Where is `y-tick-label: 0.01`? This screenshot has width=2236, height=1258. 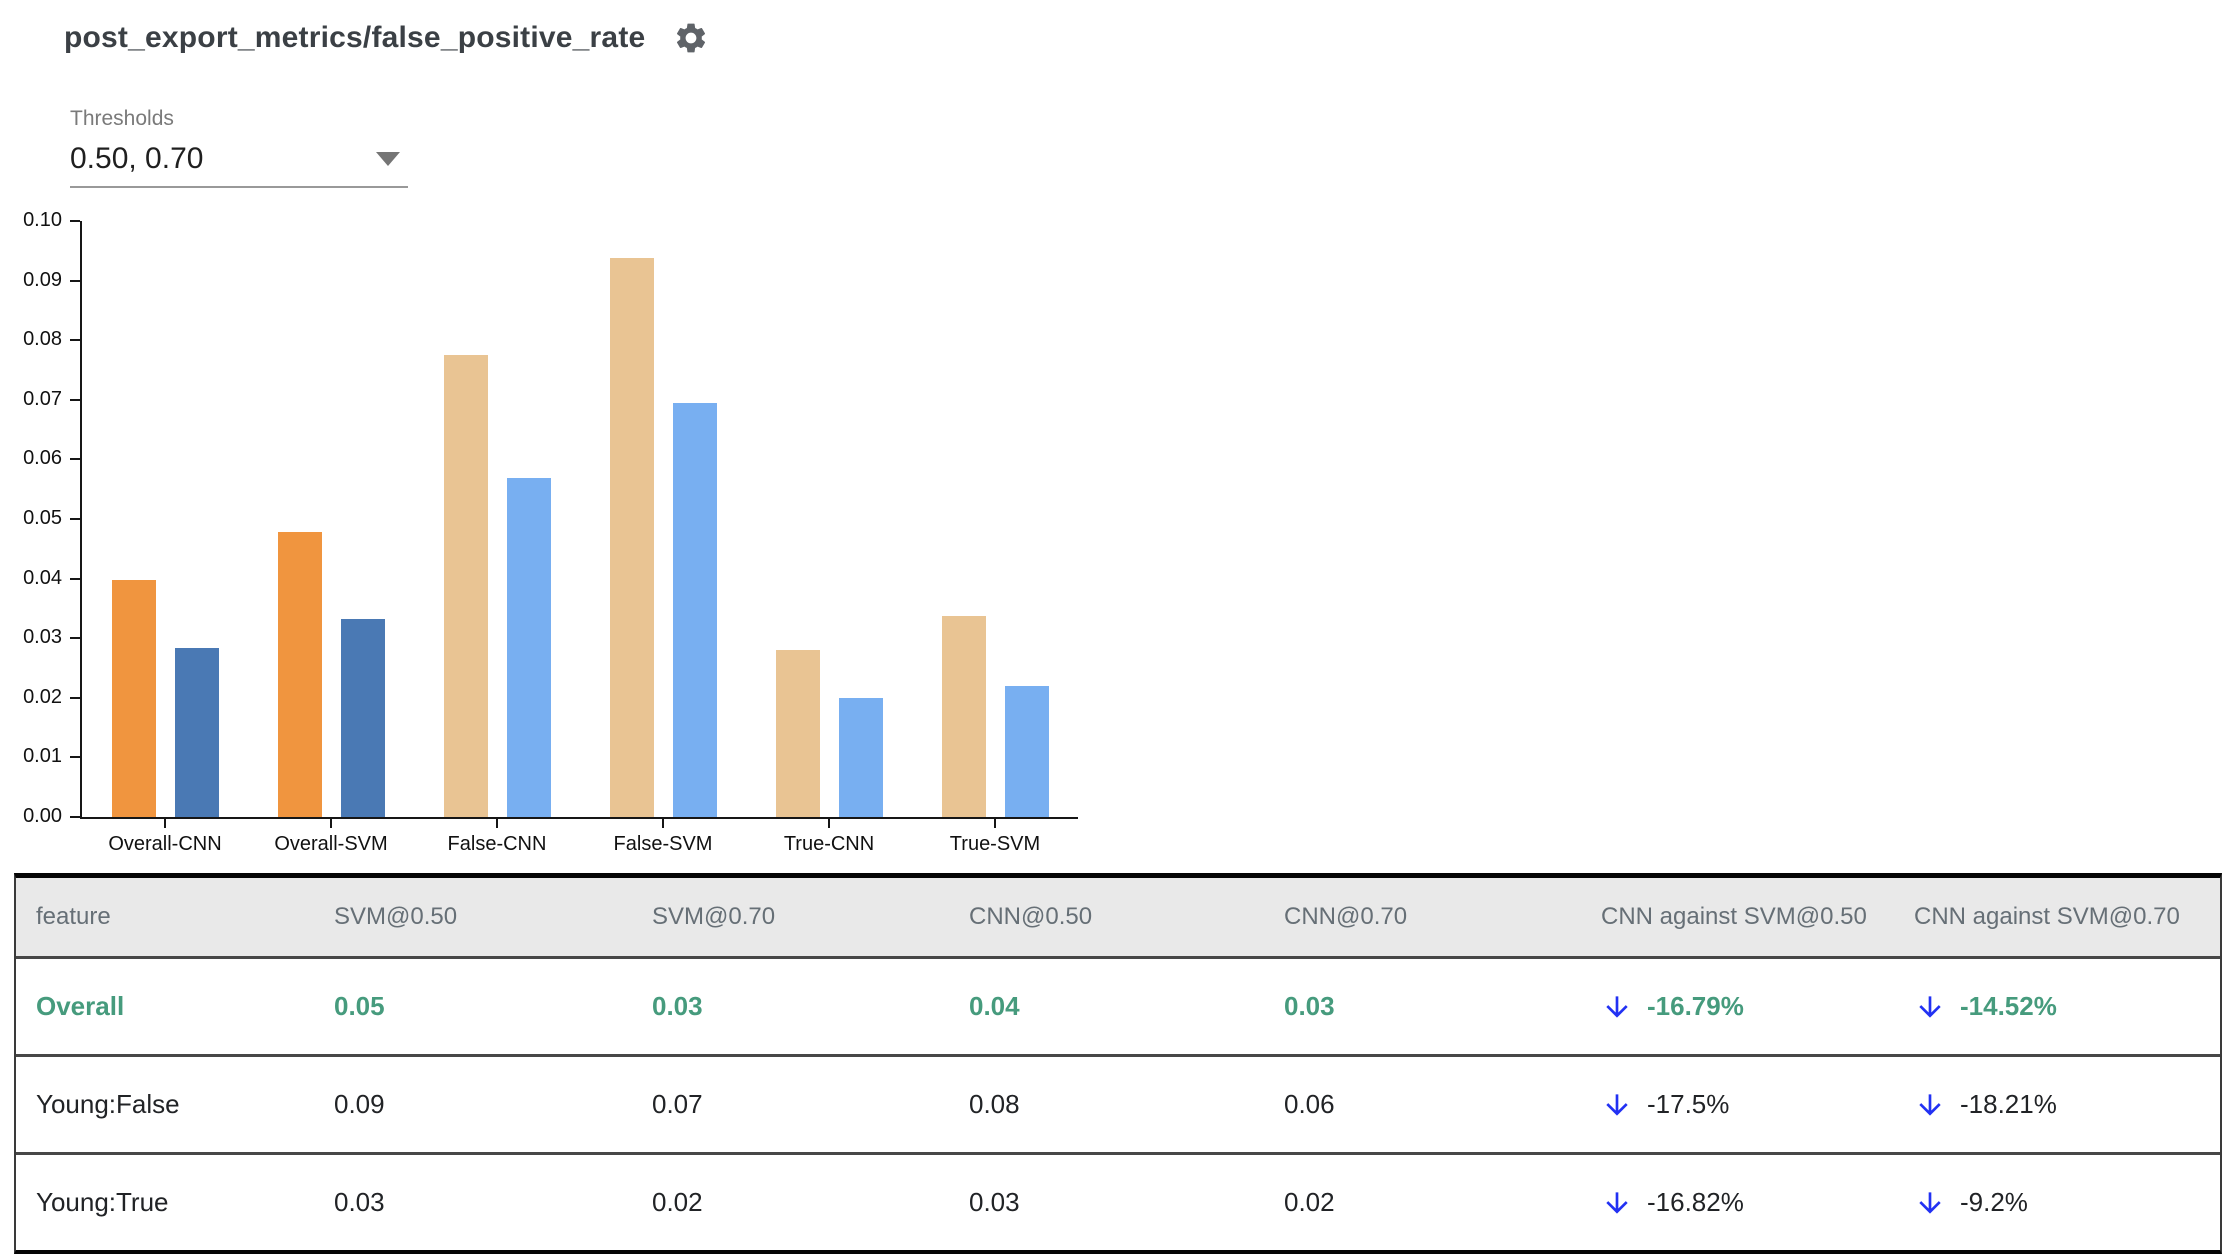 y-tick-label: 0.01 is located at coordinates (42, 756).